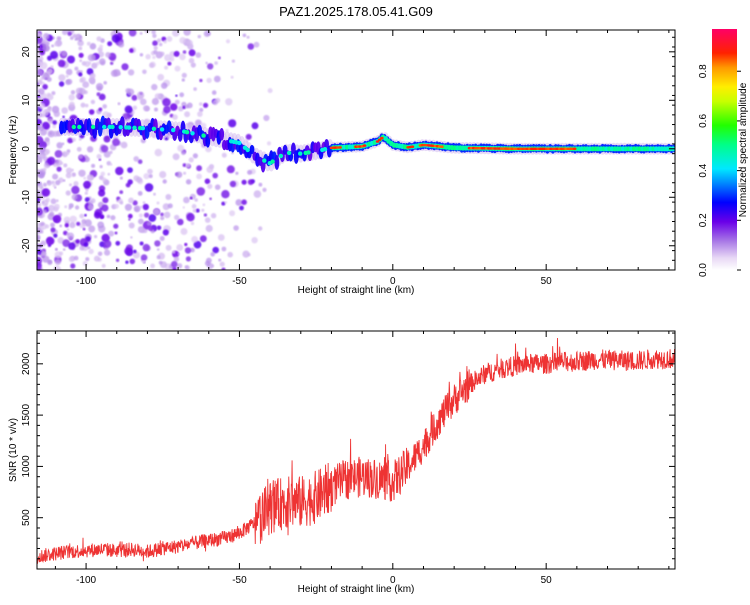  What do you see at coordinates (26, 197) in the screenshot?
I see `y-tick-label: -10` at bounding box center [26, 197].